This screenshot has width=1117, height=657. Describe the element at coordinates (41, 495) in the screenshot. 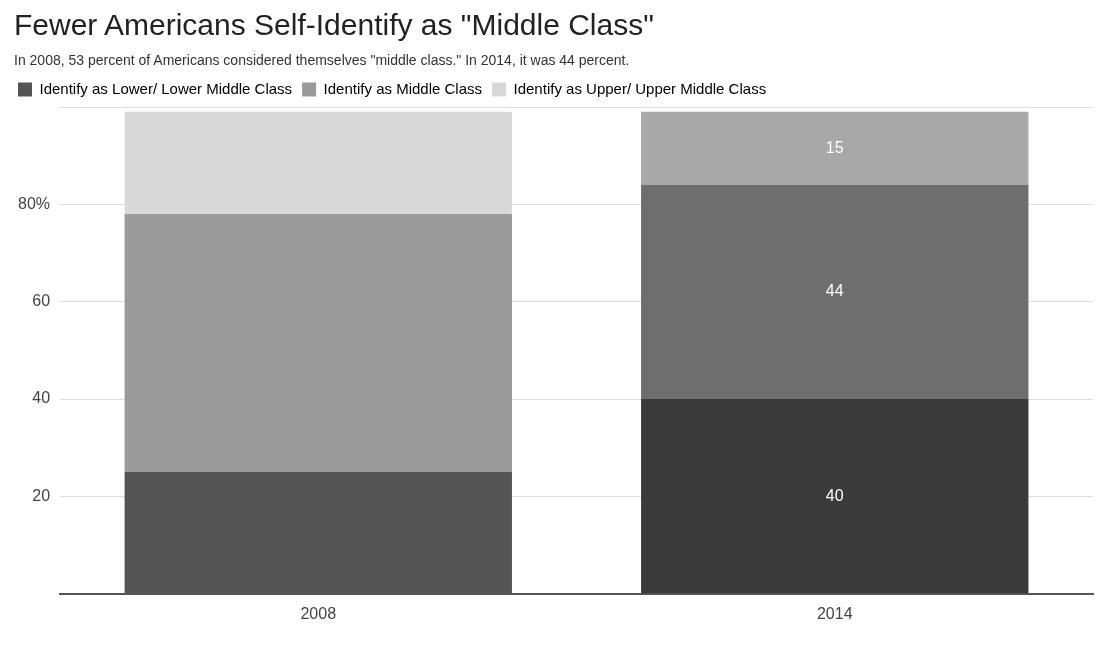

I see `y-tick-label: 20` at that location.